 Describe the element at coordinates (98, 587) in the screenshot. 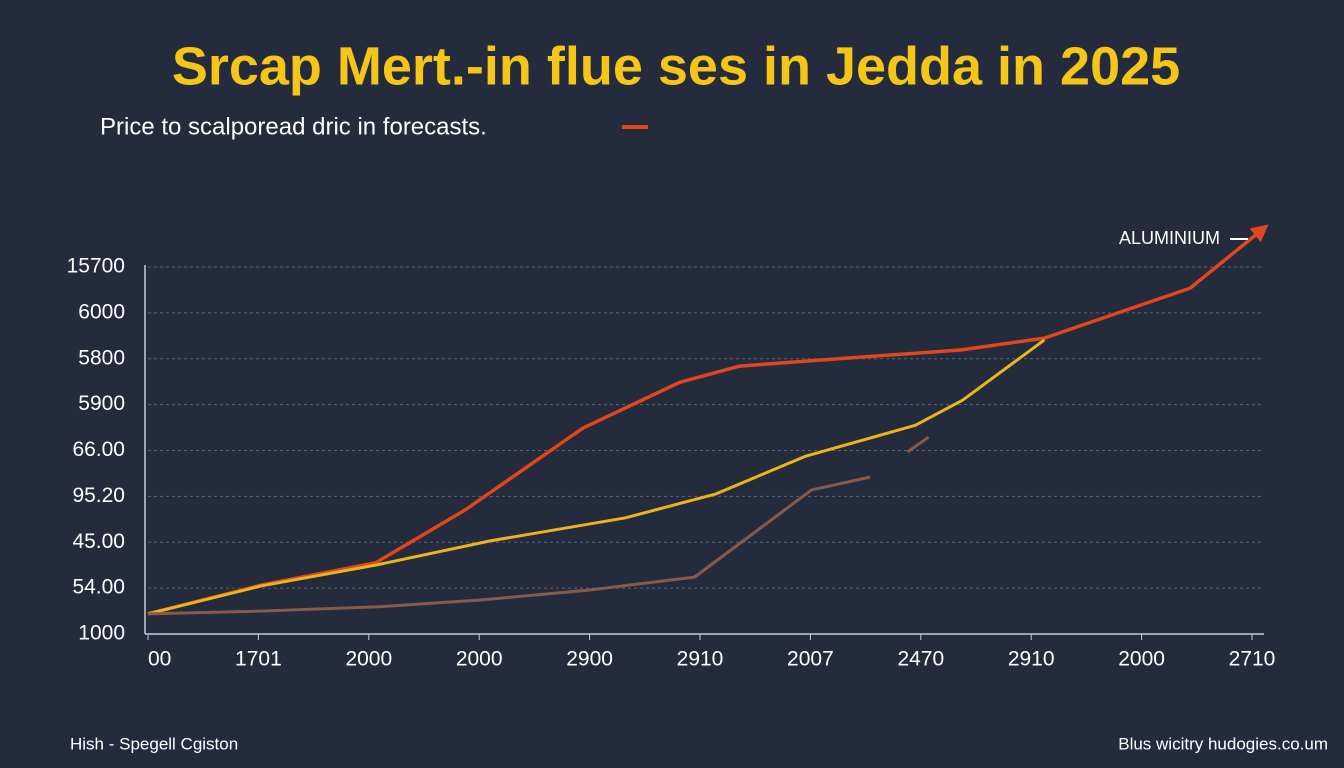

I see `y-tick-label: 54.00` at that location.